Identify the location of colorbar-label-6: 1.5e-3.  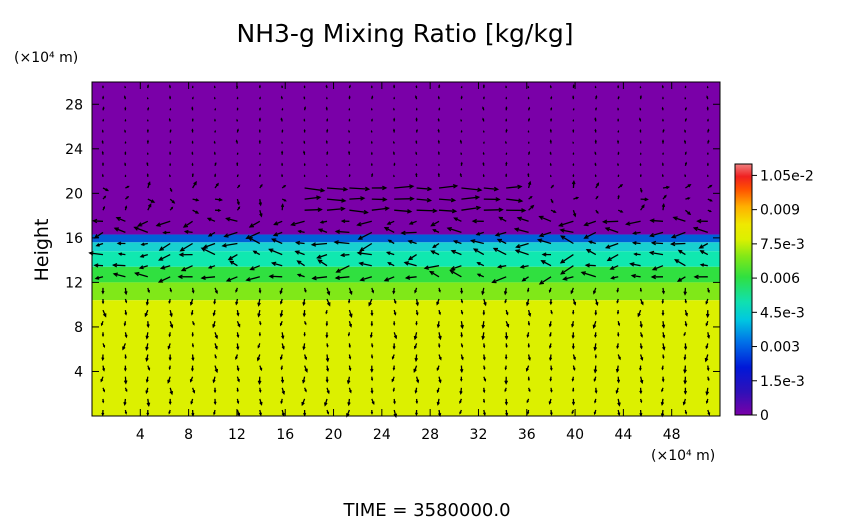
(782, 382).